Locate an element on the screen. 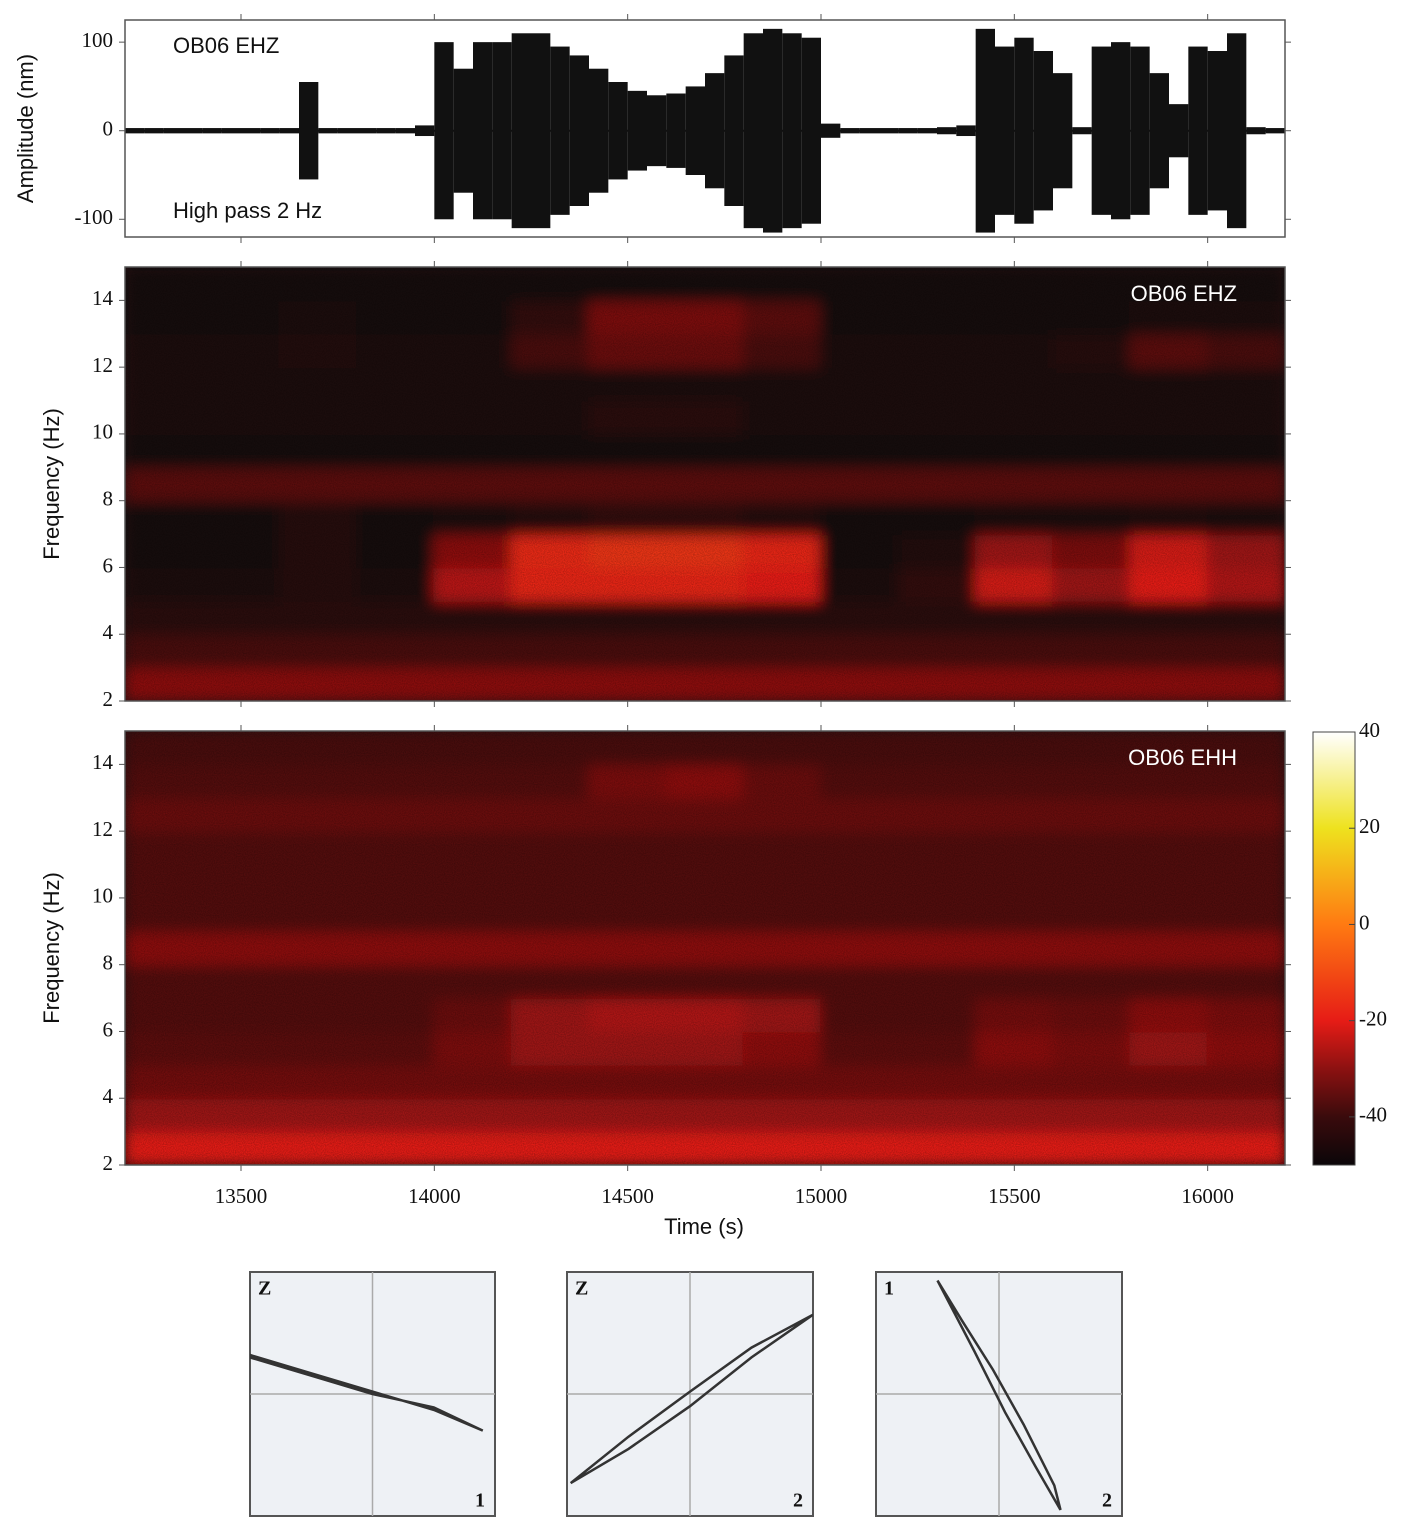 The image size is (1410, 1518). x-tick-label: 15500 is located at coordinates (1014, 1196).